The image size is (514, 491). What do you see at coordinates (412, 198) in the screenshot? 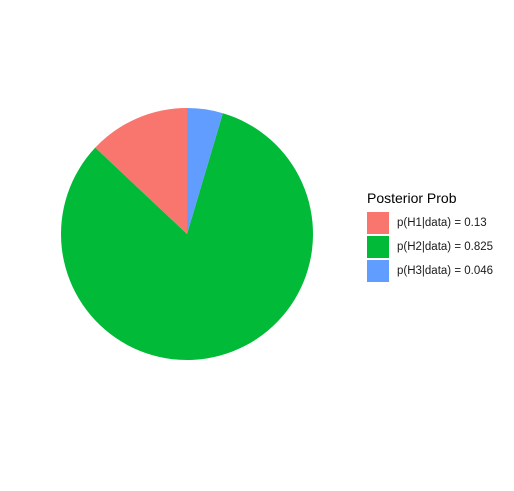
I see `legend-title: Posterior Prob` at bounding box center [412, 198].